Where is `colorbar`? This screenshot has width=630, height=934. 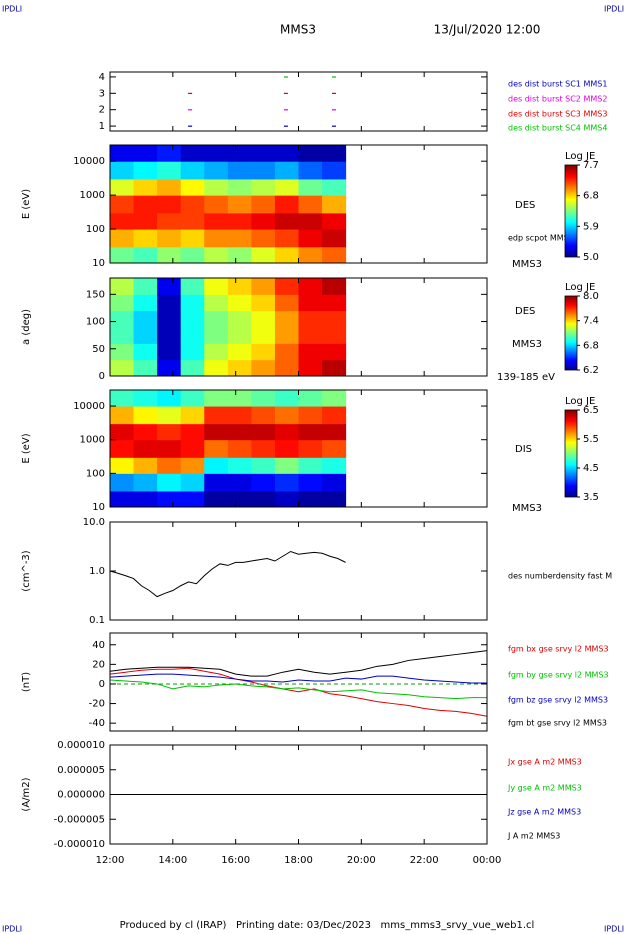
colorbar is located at coordinates (571, 453).